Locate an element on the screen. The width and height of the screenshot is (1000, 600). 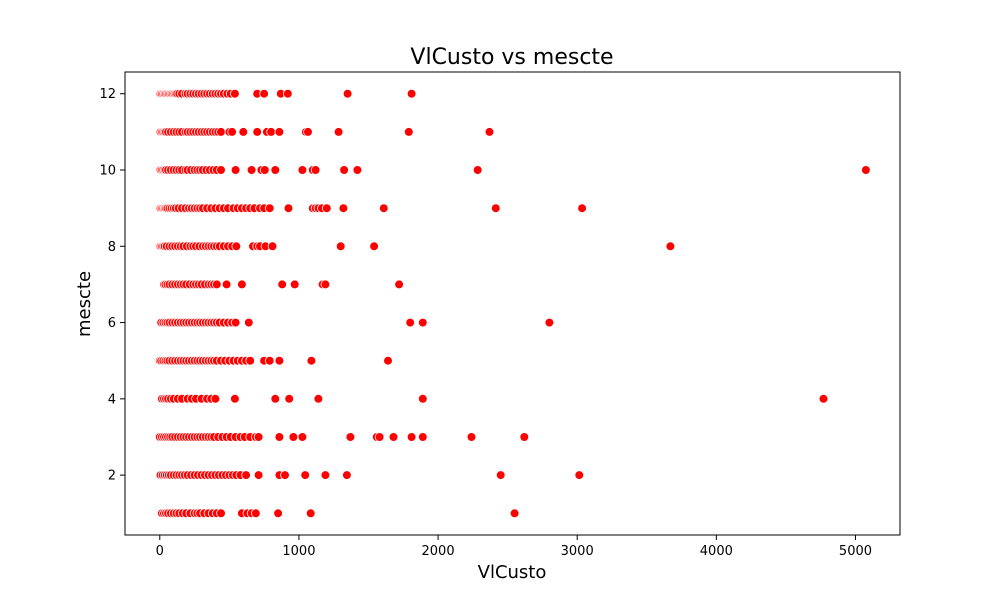
x-tick-label: 0 is located at coordinates (160, 551).